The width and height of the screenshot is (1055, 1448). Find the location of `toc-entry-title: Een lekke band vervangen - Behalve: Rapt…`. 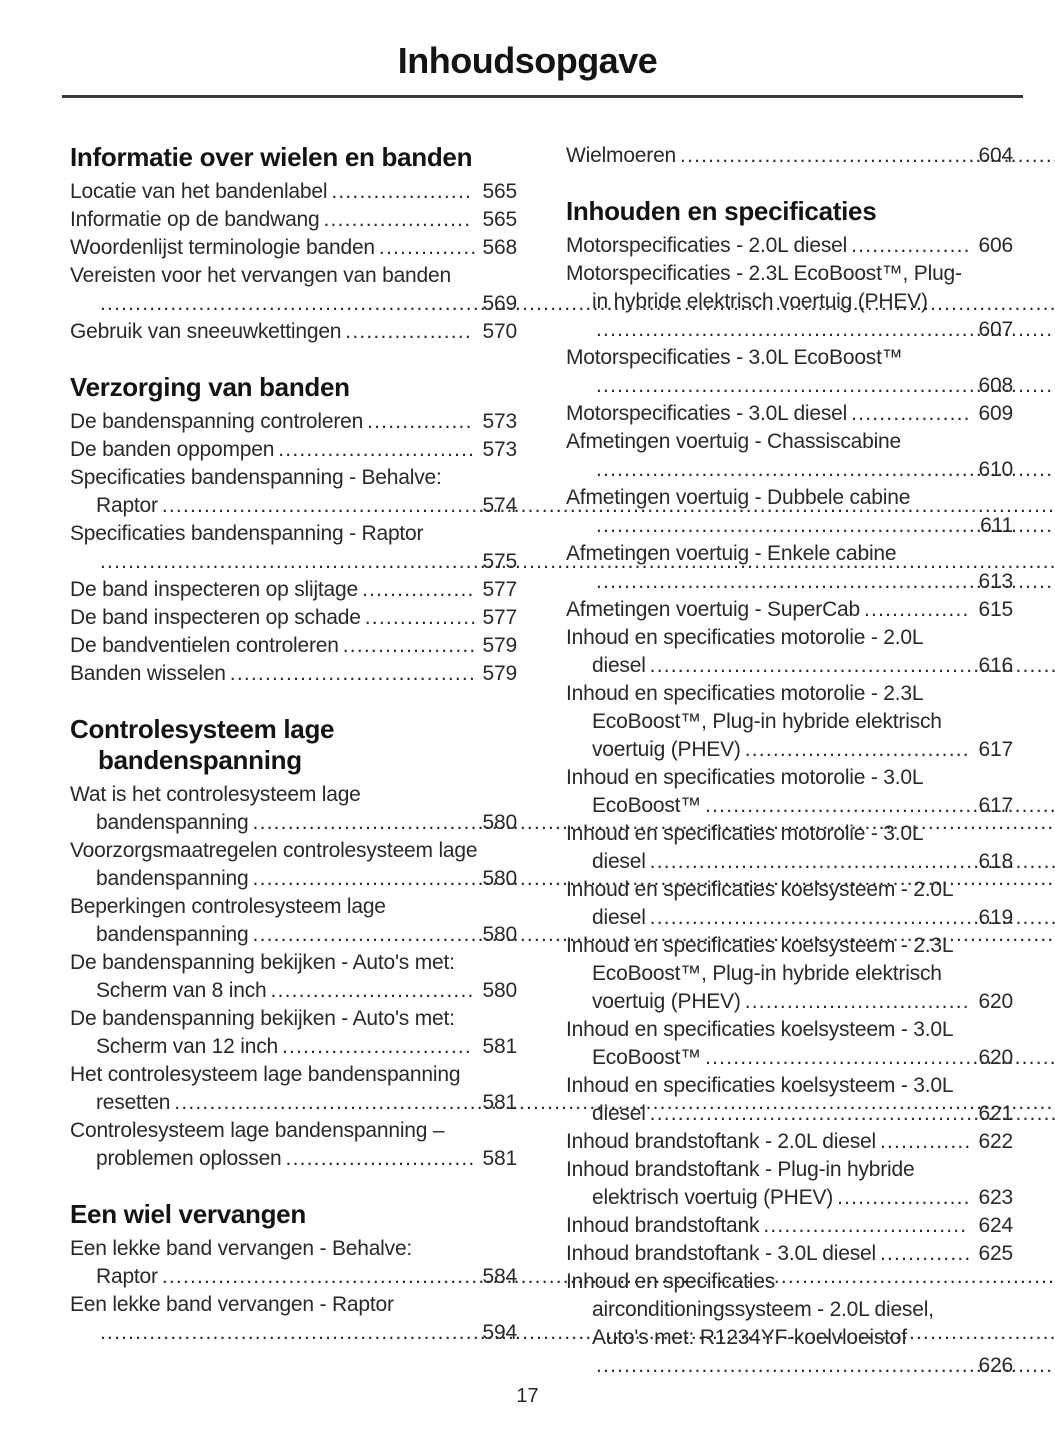

toc-entry-title: Een lekke band vervangen - Behalve: Rapt… is located at coordinates (241, 1262).